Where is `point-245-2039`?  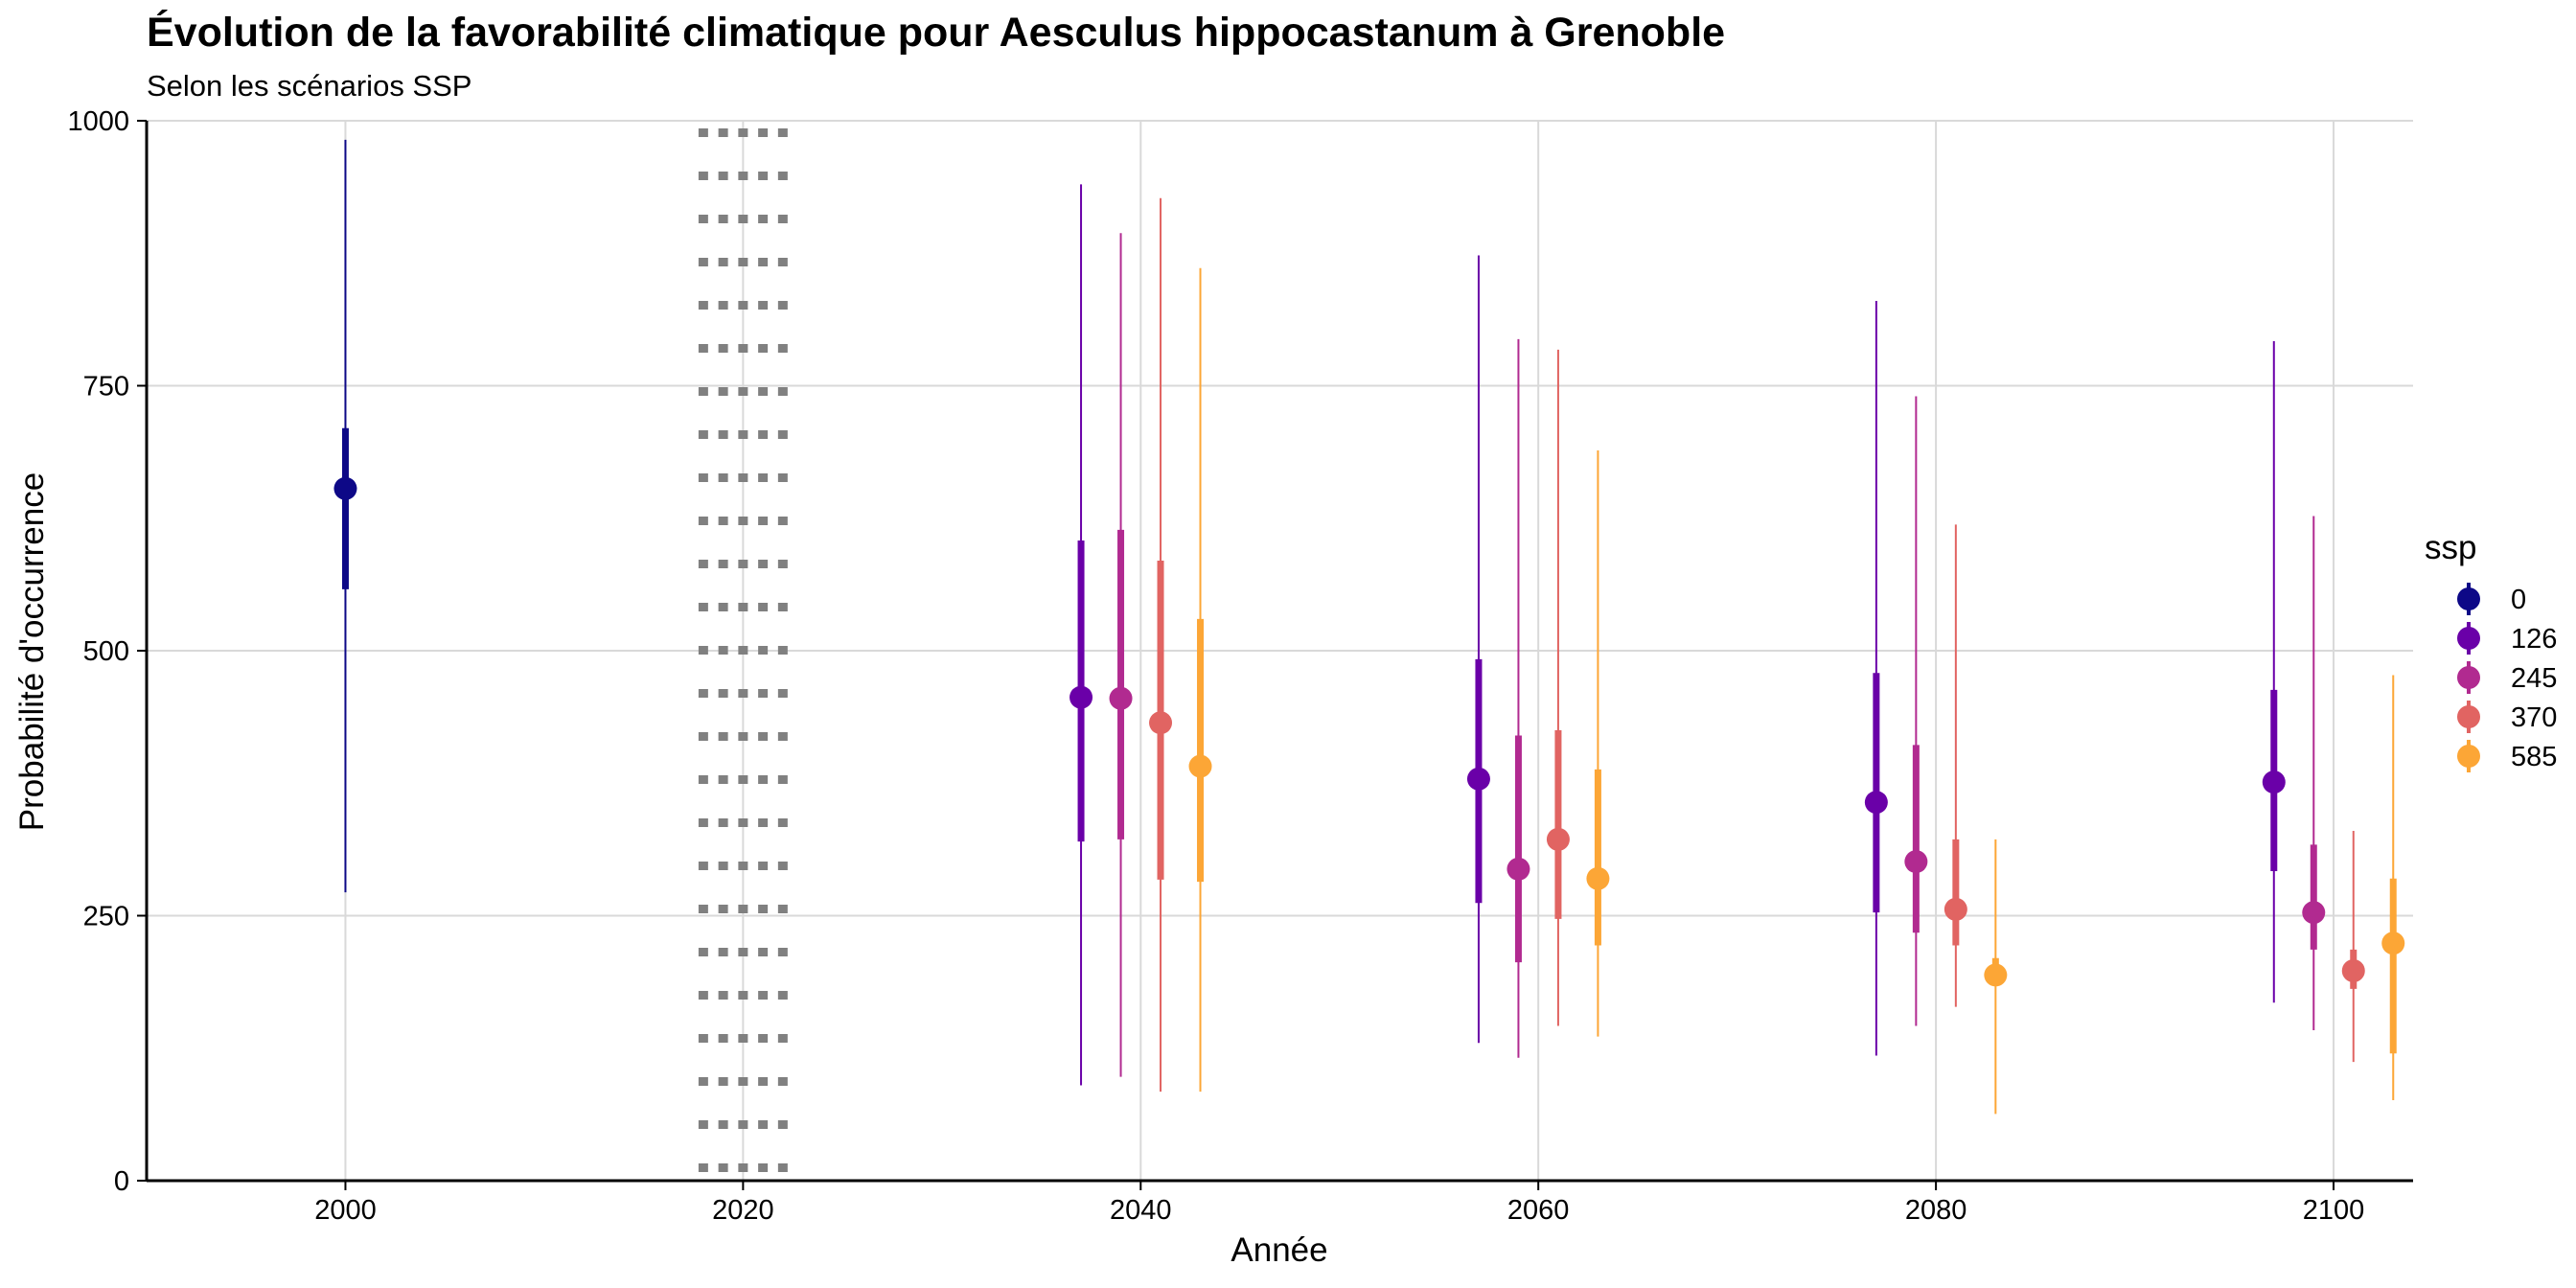
point-245-2039 is located at coordinates (1121, 698).